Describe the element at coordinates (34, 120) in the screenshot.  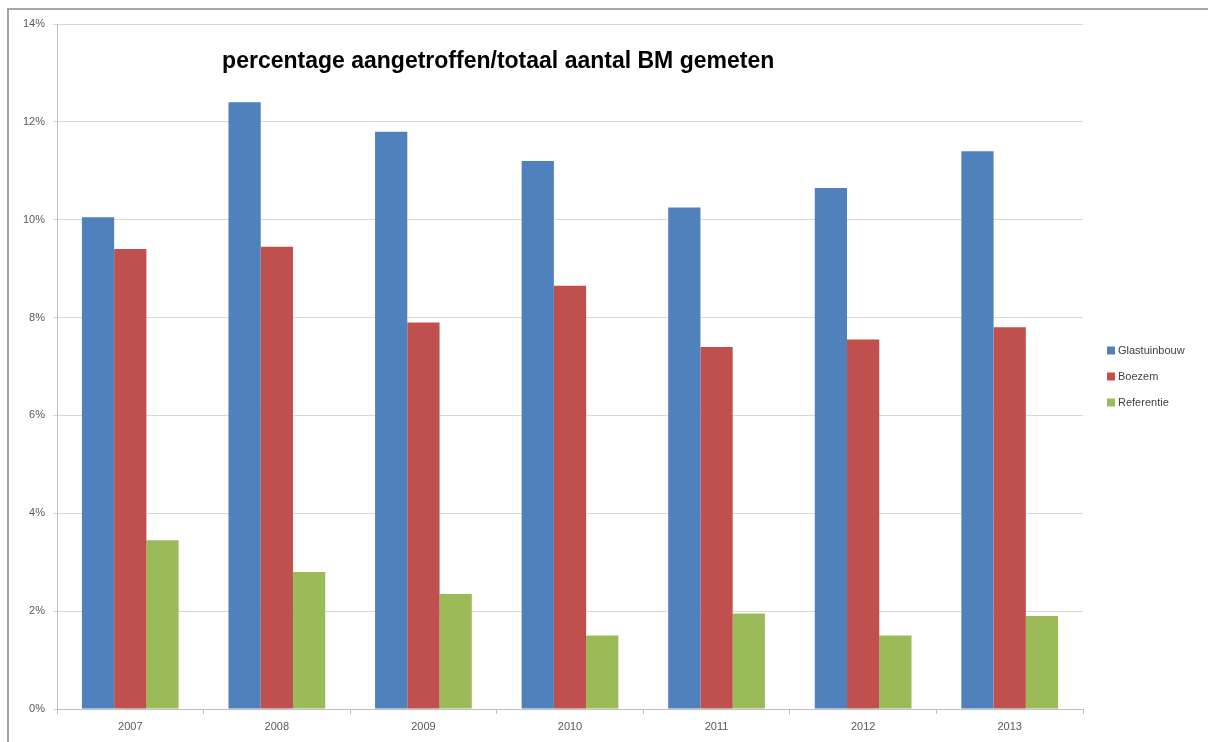
I see `y-tick-label: 12%` at that location.